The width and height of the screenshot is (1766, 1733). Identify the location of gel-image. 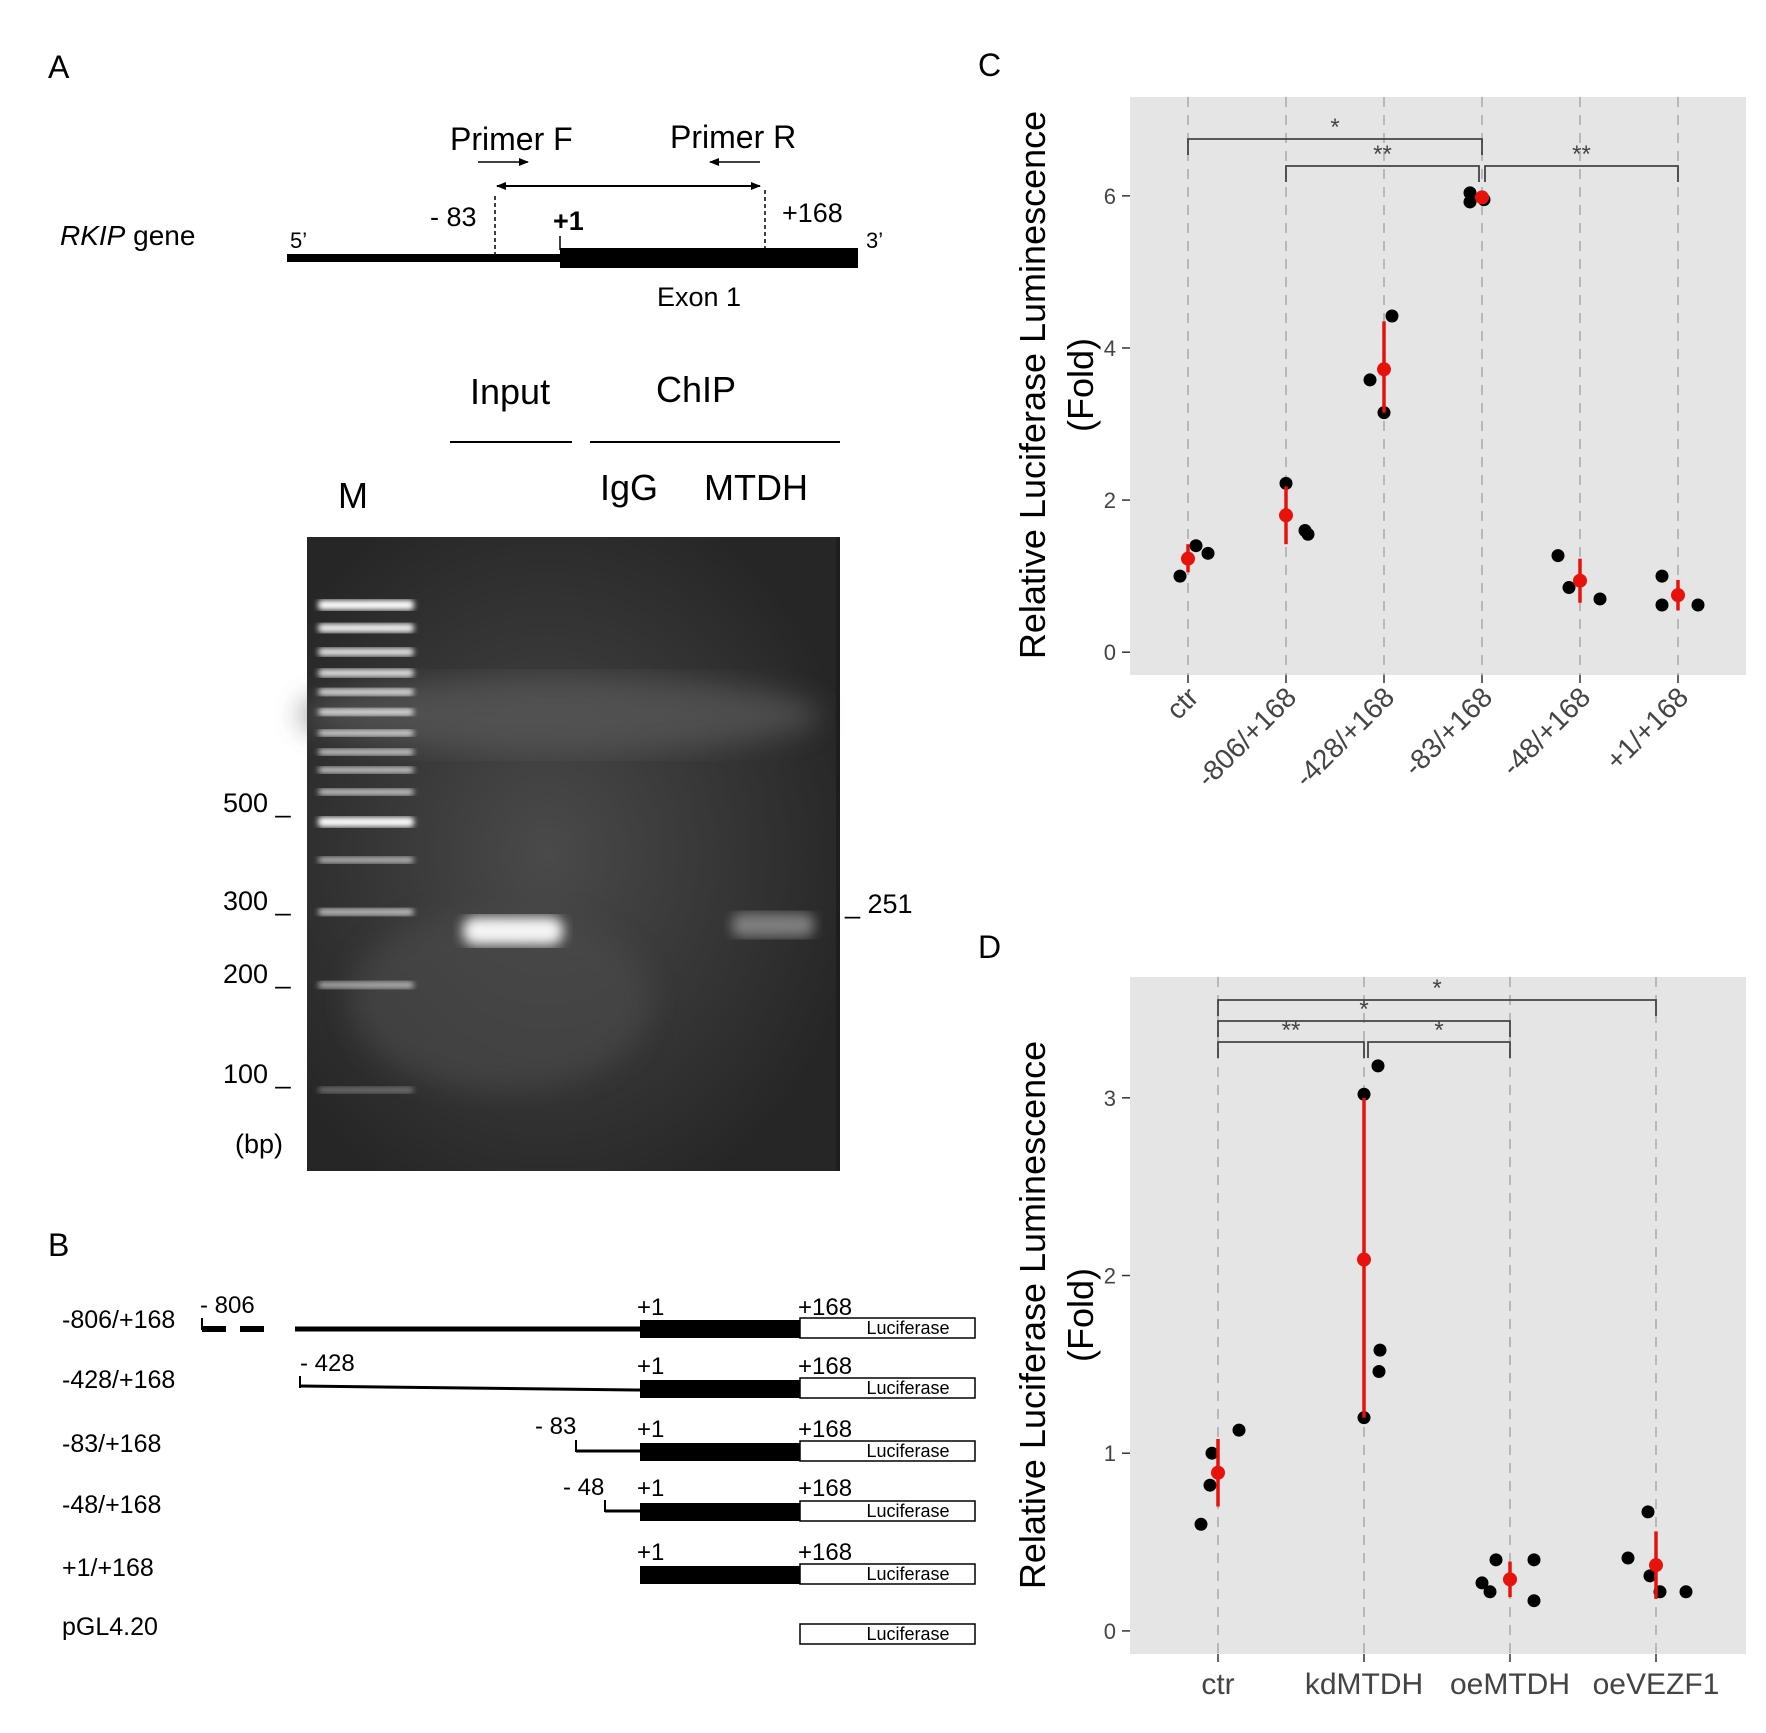
(570, 854).